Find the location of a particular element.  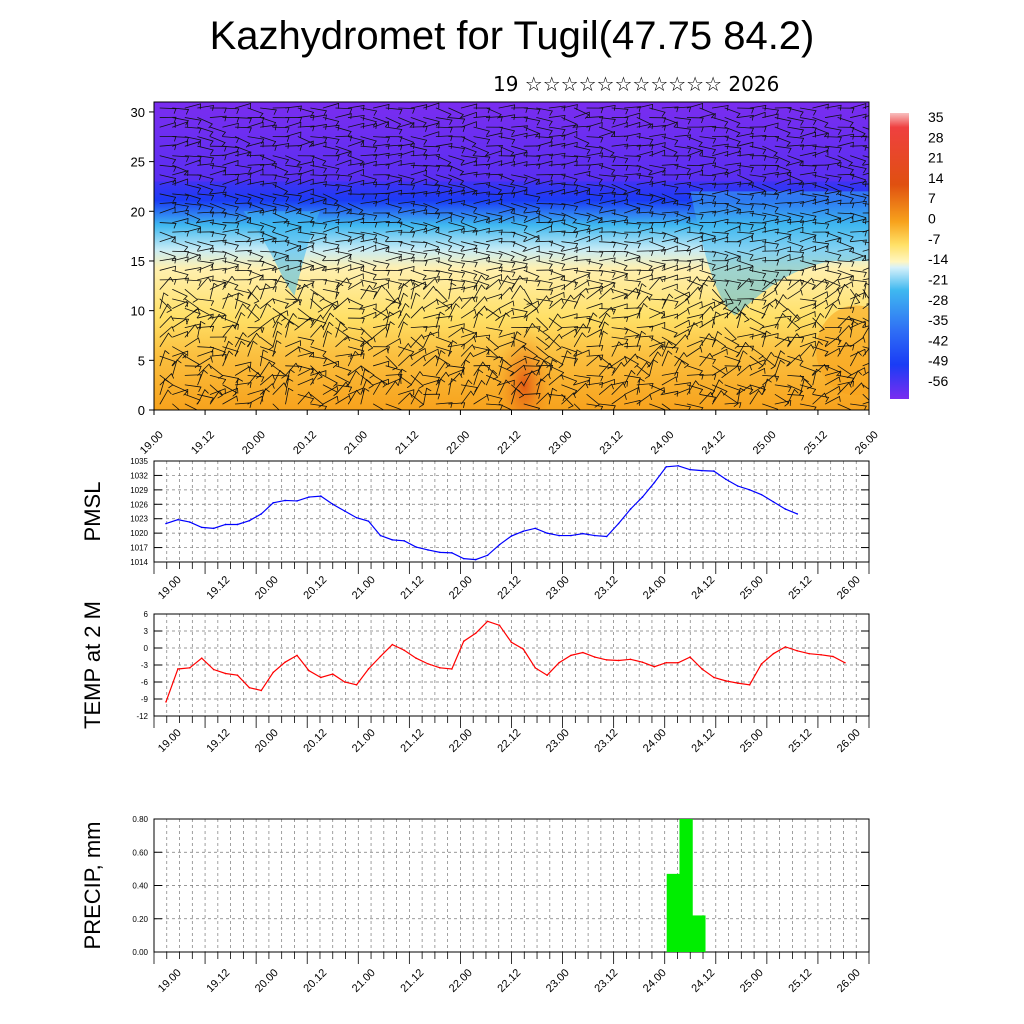

cross-section-x-tick-label: 20.00 is located at coordinates (254, 443).